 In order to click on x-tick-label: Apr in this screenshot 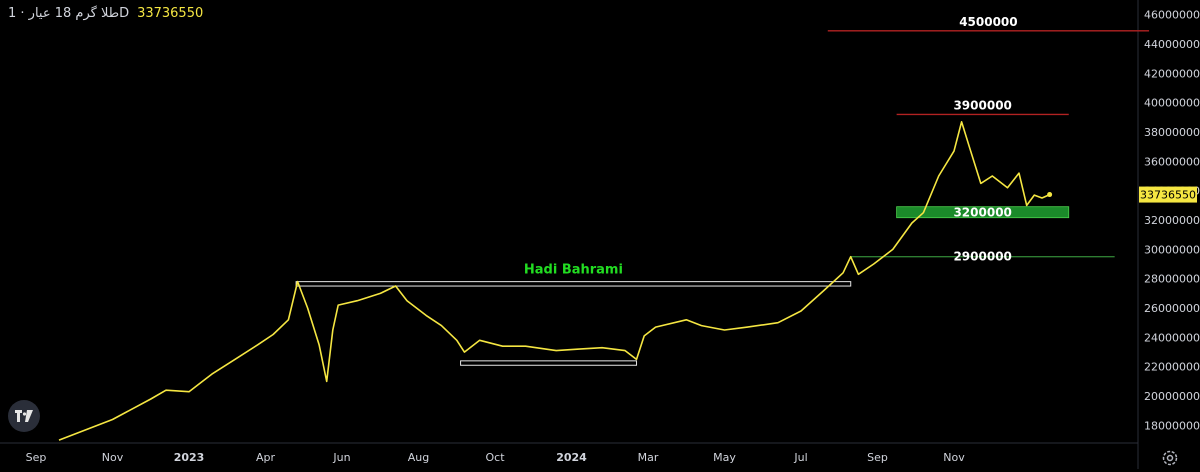, I will do `click(266, 457)`.